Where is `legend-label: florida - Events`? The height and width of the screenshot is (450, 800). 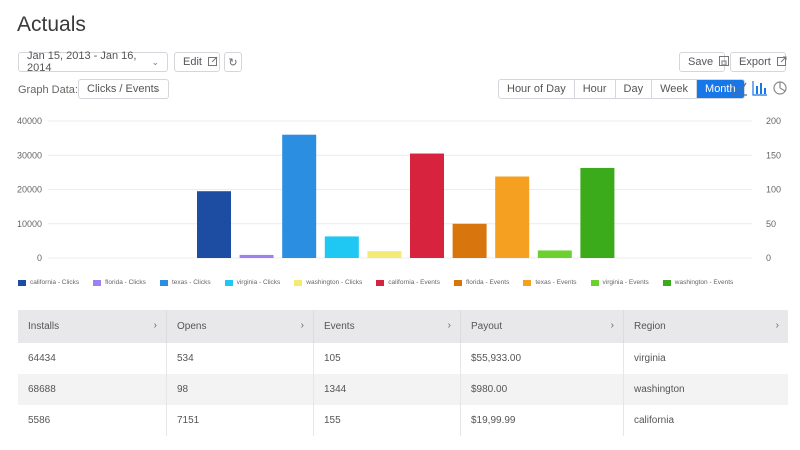 legend-label: florida - Events is located at coordinates (487, 282).